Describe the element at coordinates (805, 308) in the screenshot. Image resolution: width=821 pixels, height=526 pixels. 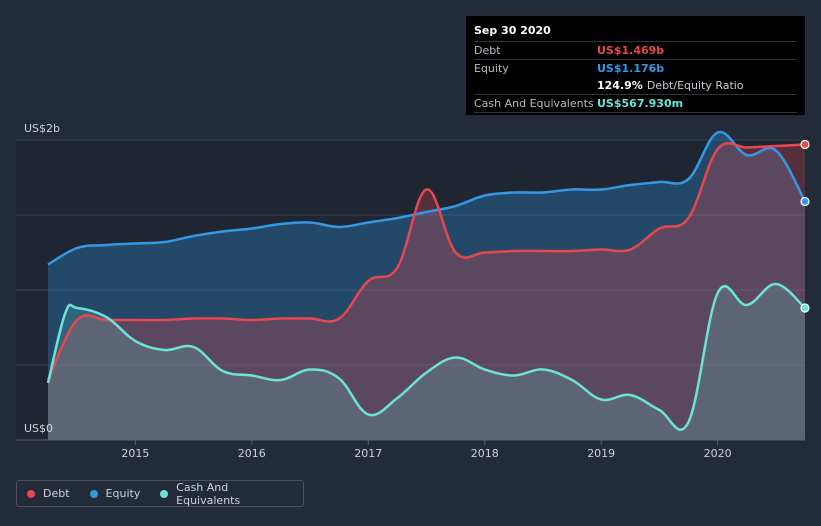
I see `cash-endpoint` at that location.